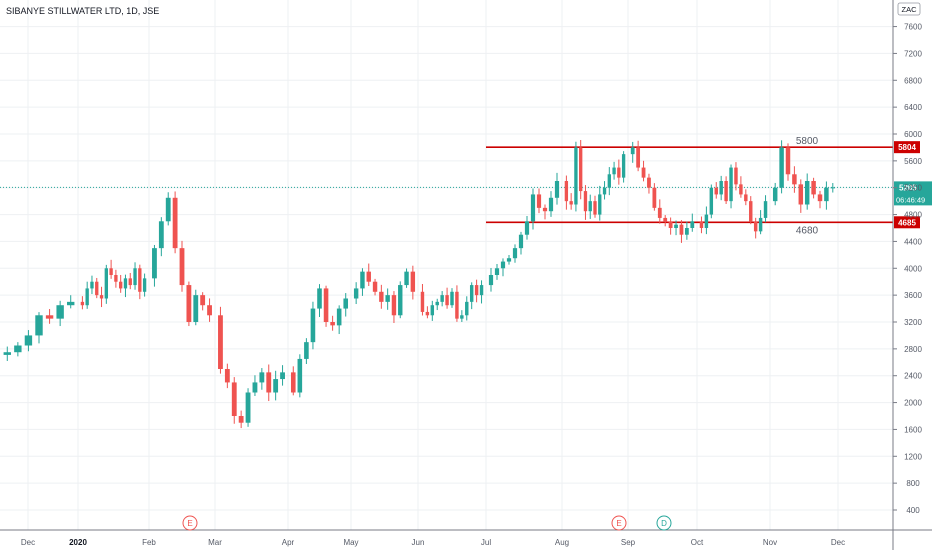 Image resolution: width=932 pixels, height=555 pixels. What do you see at coordinates (466, 538) in the screenshot?
I see `x-axis: Dec 2020 Feb Mar Apr May Jun Jul Aug Sep Oct Nov Dec` at bounding box center [466, 538].